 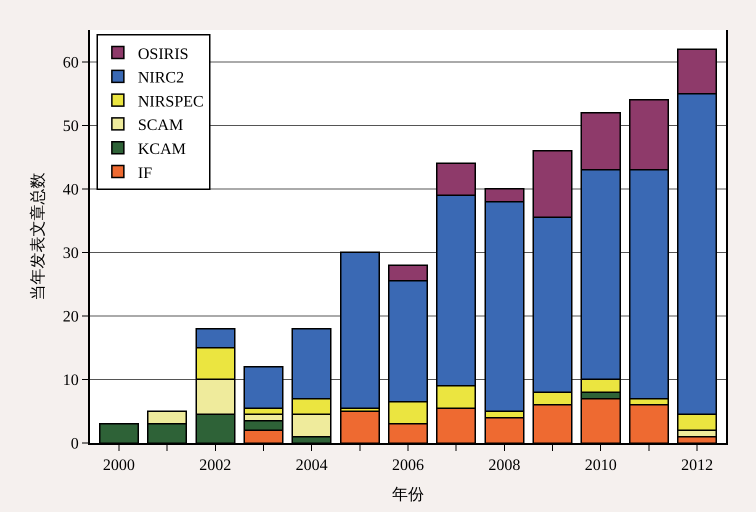 What do you see at coordinates (74, 444) in the screenshot?
I see `y-tick-label: 0` at bounding box center [74, 444].